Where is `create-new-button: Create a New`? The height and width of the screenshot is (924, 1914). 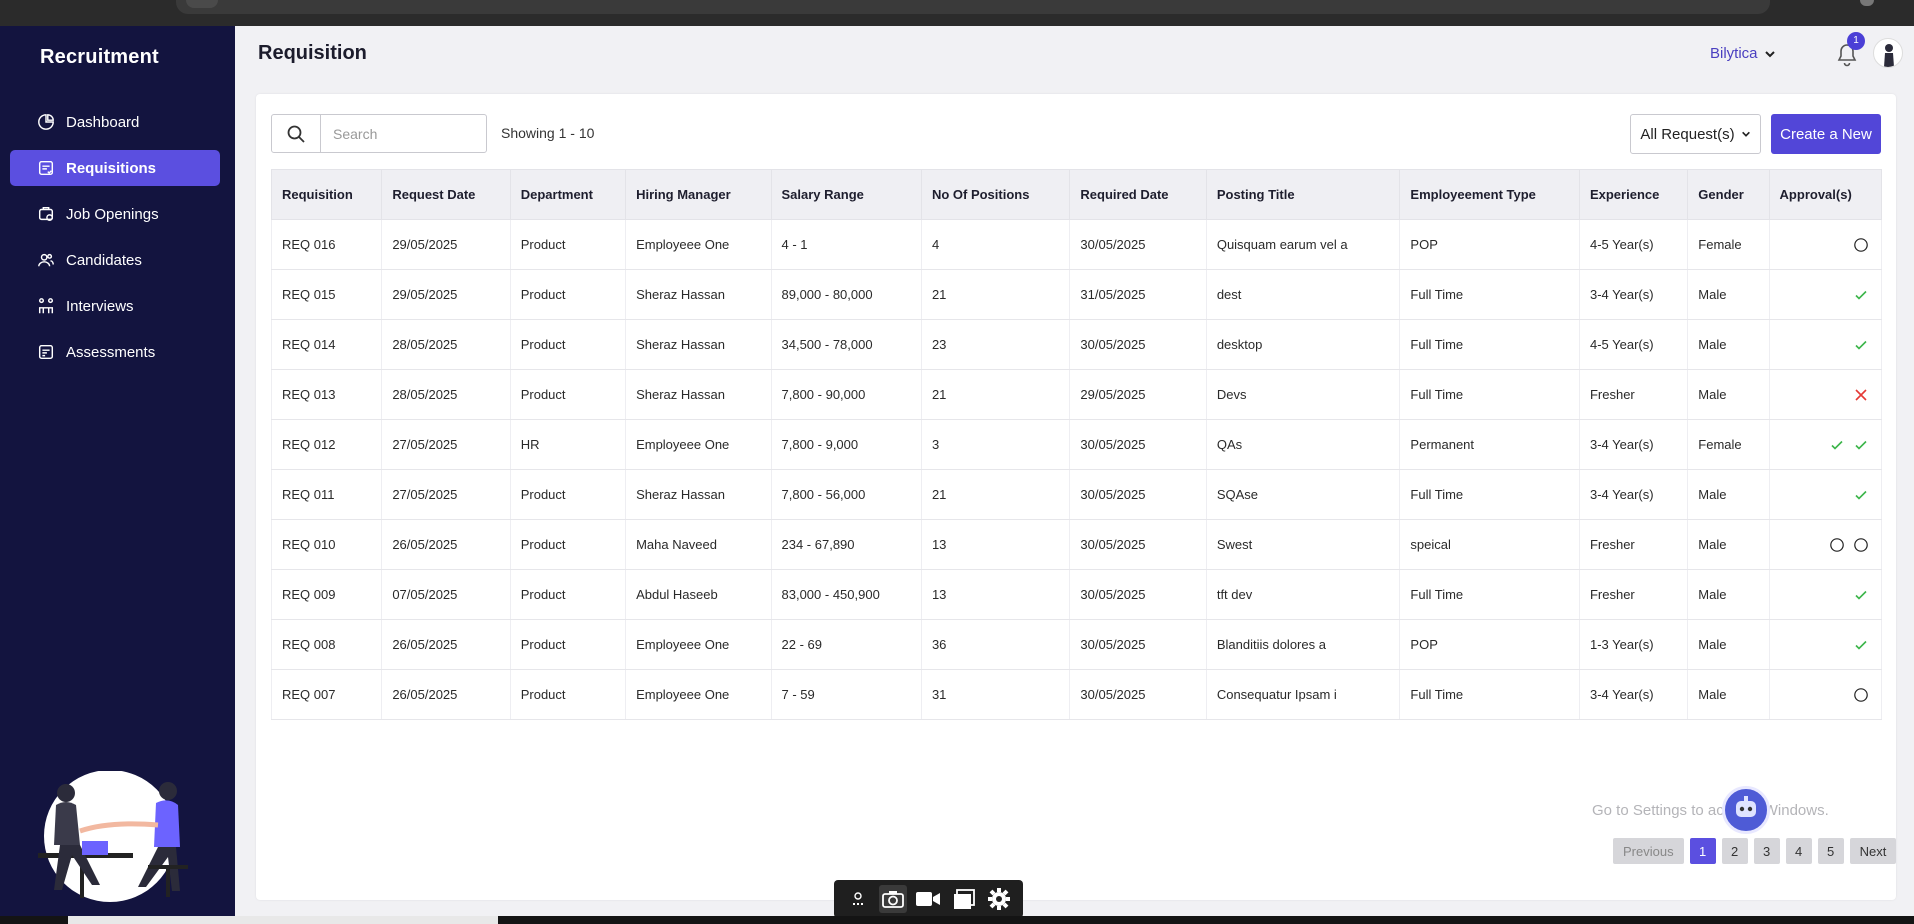
create-new-button: Create a New is located at coordinates (1826, 134).